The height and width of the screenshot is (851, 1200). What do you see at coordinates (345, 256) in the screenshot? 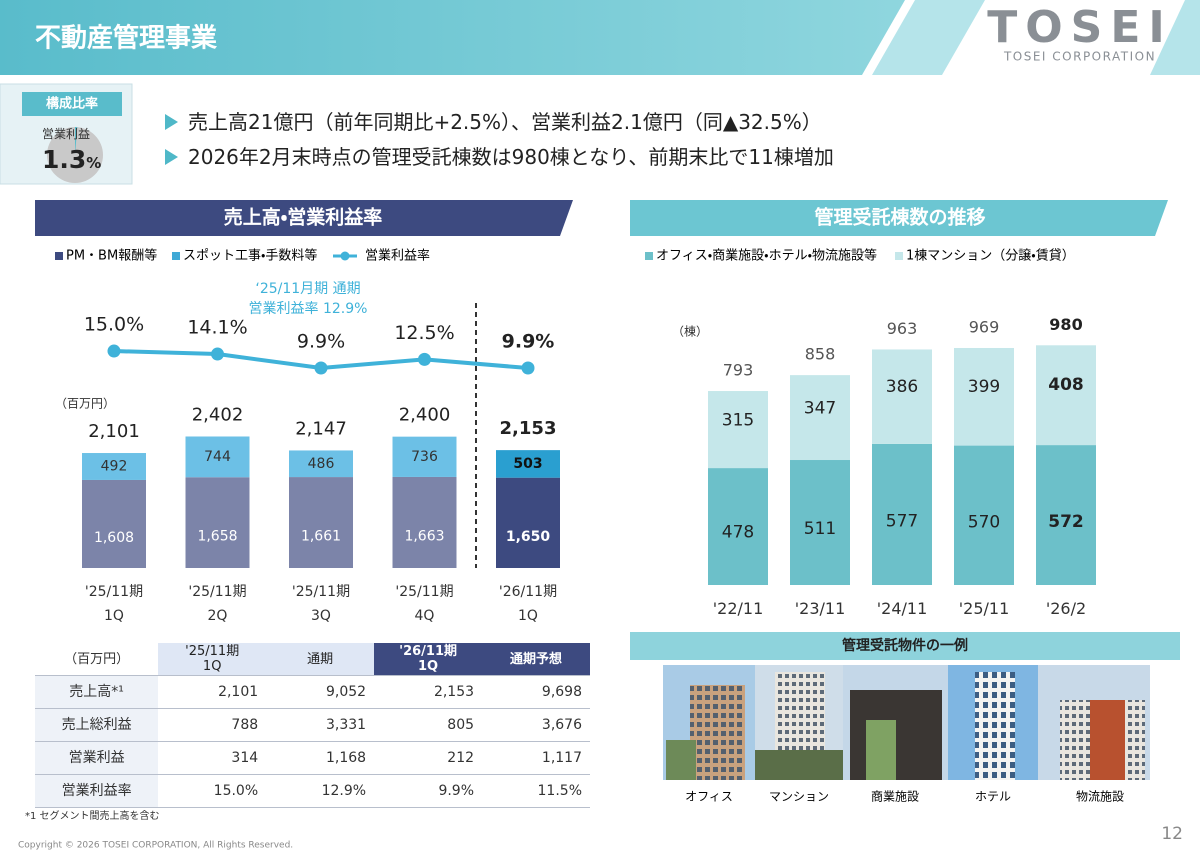
I see `legend-marker` at bounding box center [345, 256].